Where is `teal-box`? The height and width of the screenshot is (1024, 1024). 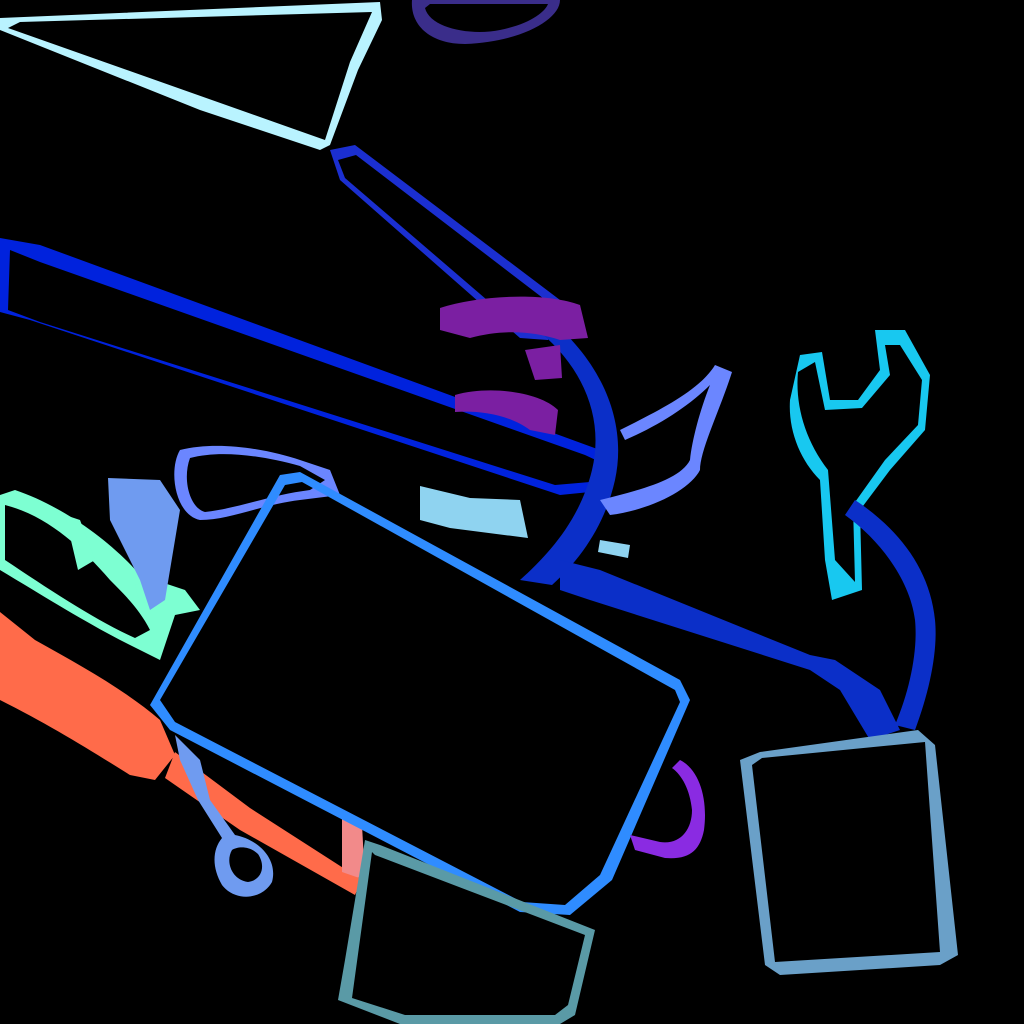
teal-box is located at coordinates (466, 932).